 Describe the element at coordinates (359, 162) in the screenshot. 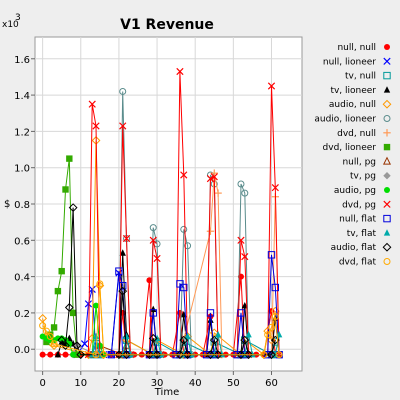

I see `legend-label: null, pg` at that location.